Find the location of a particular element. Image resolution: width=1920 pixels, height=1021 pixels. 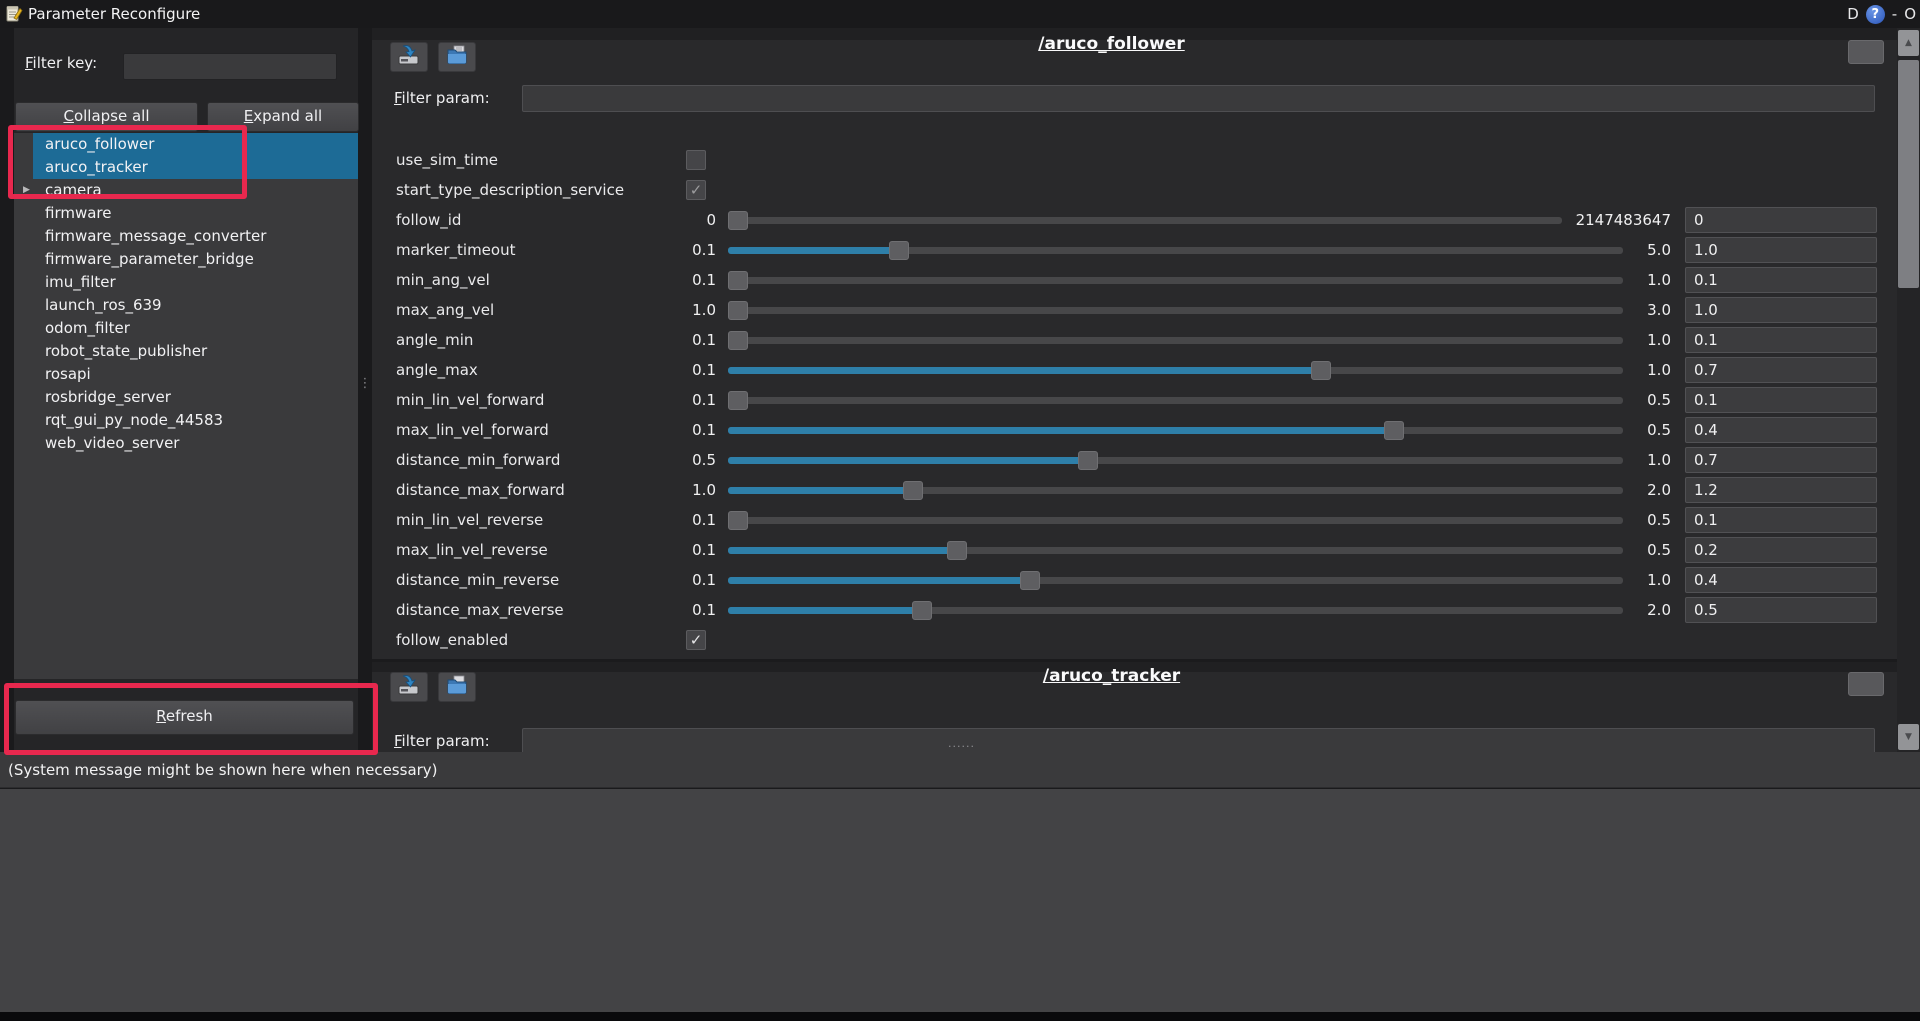

slider-fill is located at coordinates (879, 580).